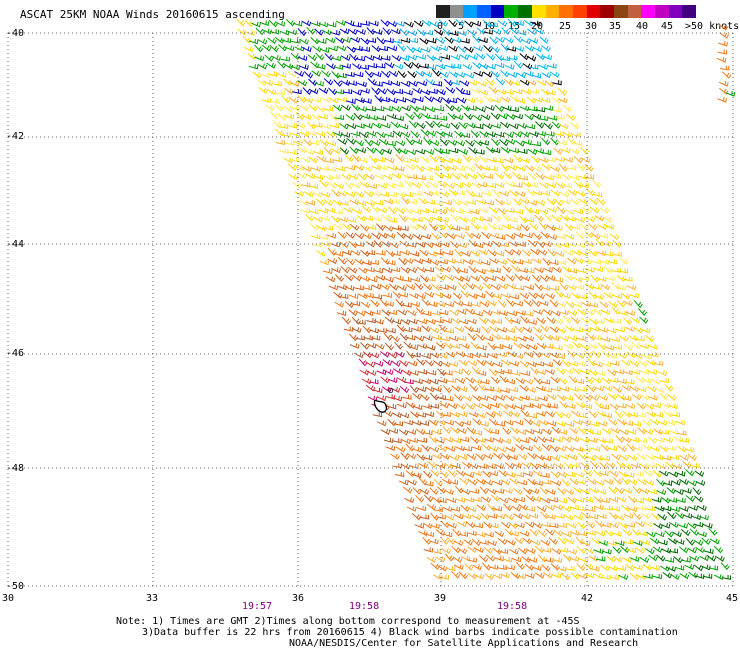 Image resolution: width=740 pixels, height=650 pixels. Describe the element at coordinates (15, 468) in the screenshot. I see `lat-label-48: -48` at that location.